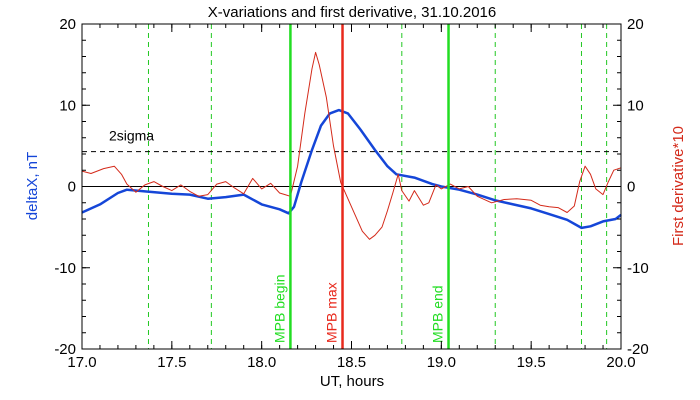  Describe the element at coordinates (72, 187) in the screenshot. I see `y-tick-label-left-2: 0` at that location.